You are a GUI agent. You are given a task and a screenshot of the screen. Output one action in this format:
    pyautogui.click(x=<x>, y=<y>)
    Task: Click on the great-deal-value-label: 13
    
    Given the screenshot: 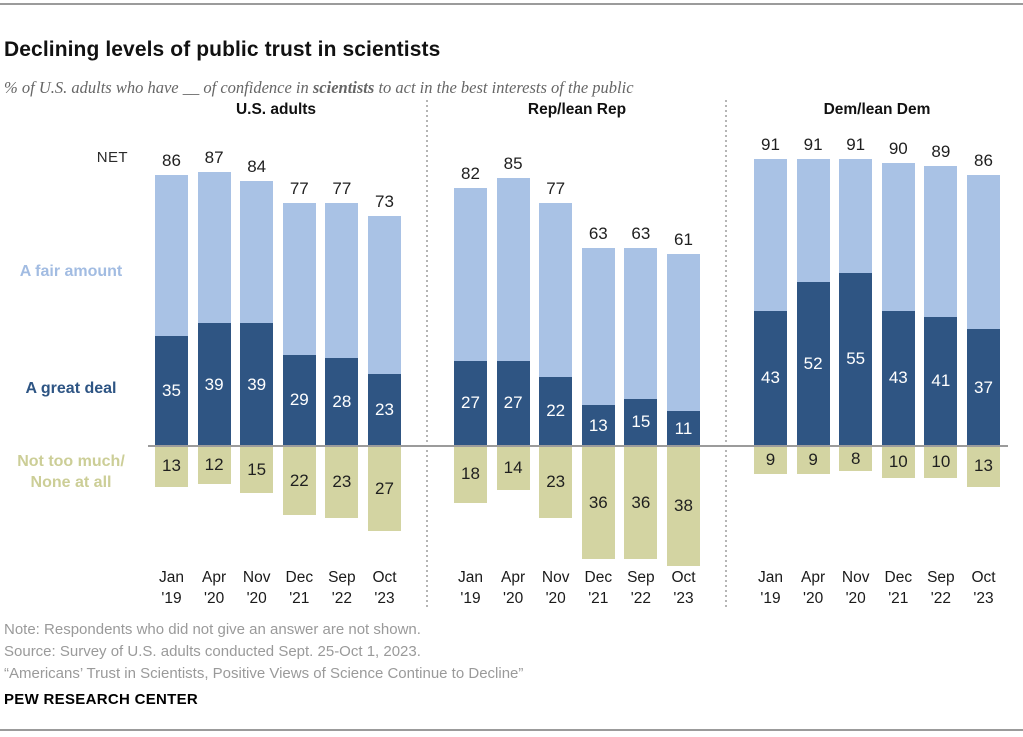 What is the action you would take?
    pyautogui.click(x=598, y=425)
    